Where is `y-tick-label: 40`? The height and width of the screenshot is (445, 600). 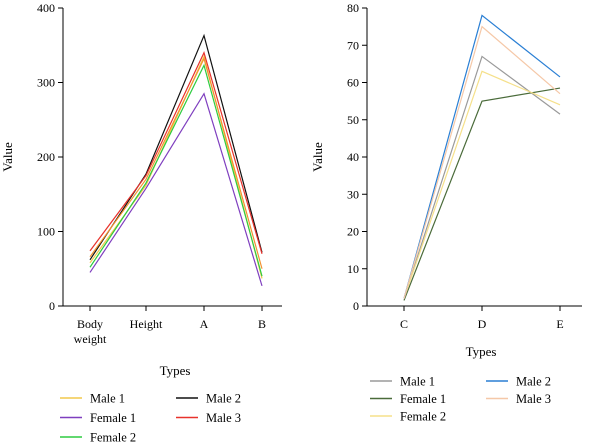
y-tick-label: 40 is located at coordinates (353, 157).